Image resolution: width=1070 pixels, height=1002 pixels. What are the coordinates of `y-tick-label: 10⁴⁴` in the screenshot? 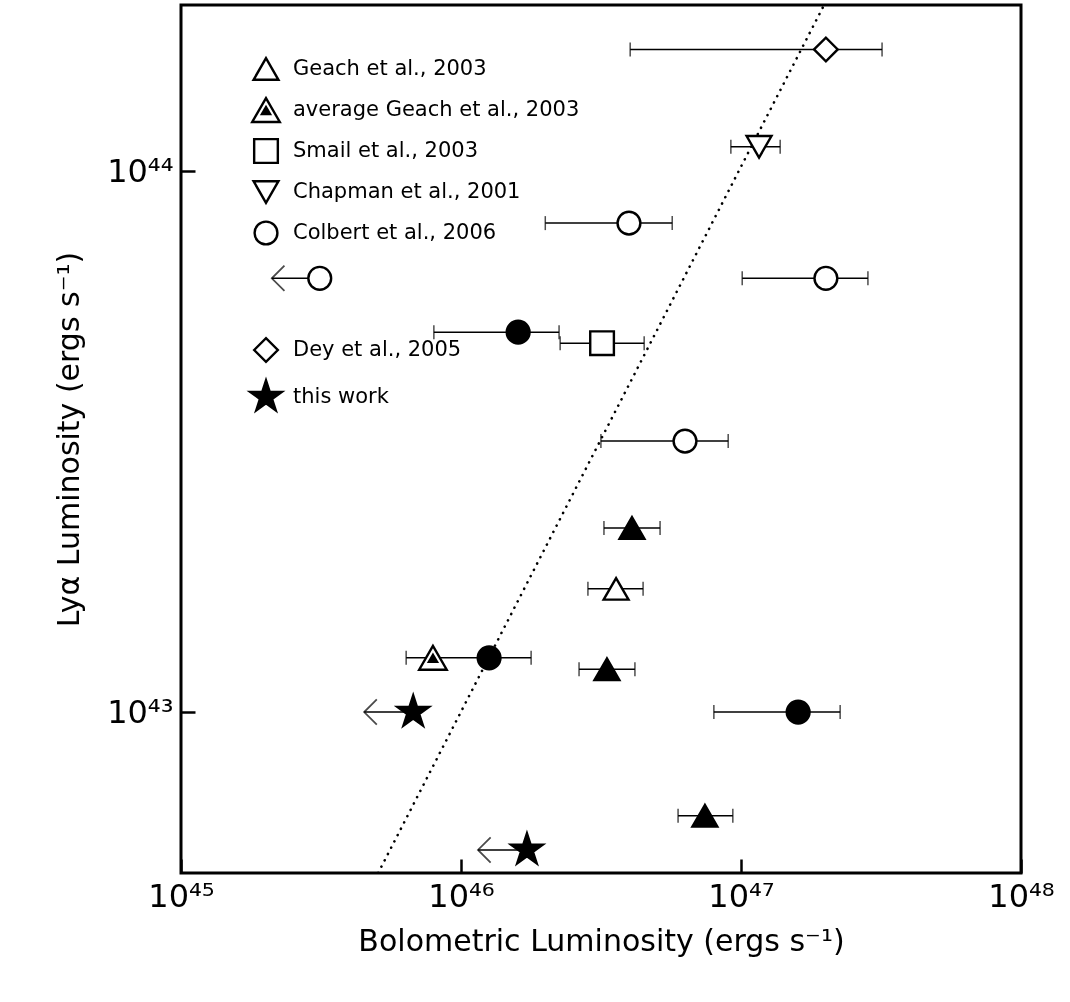 It's located at (140, 170).